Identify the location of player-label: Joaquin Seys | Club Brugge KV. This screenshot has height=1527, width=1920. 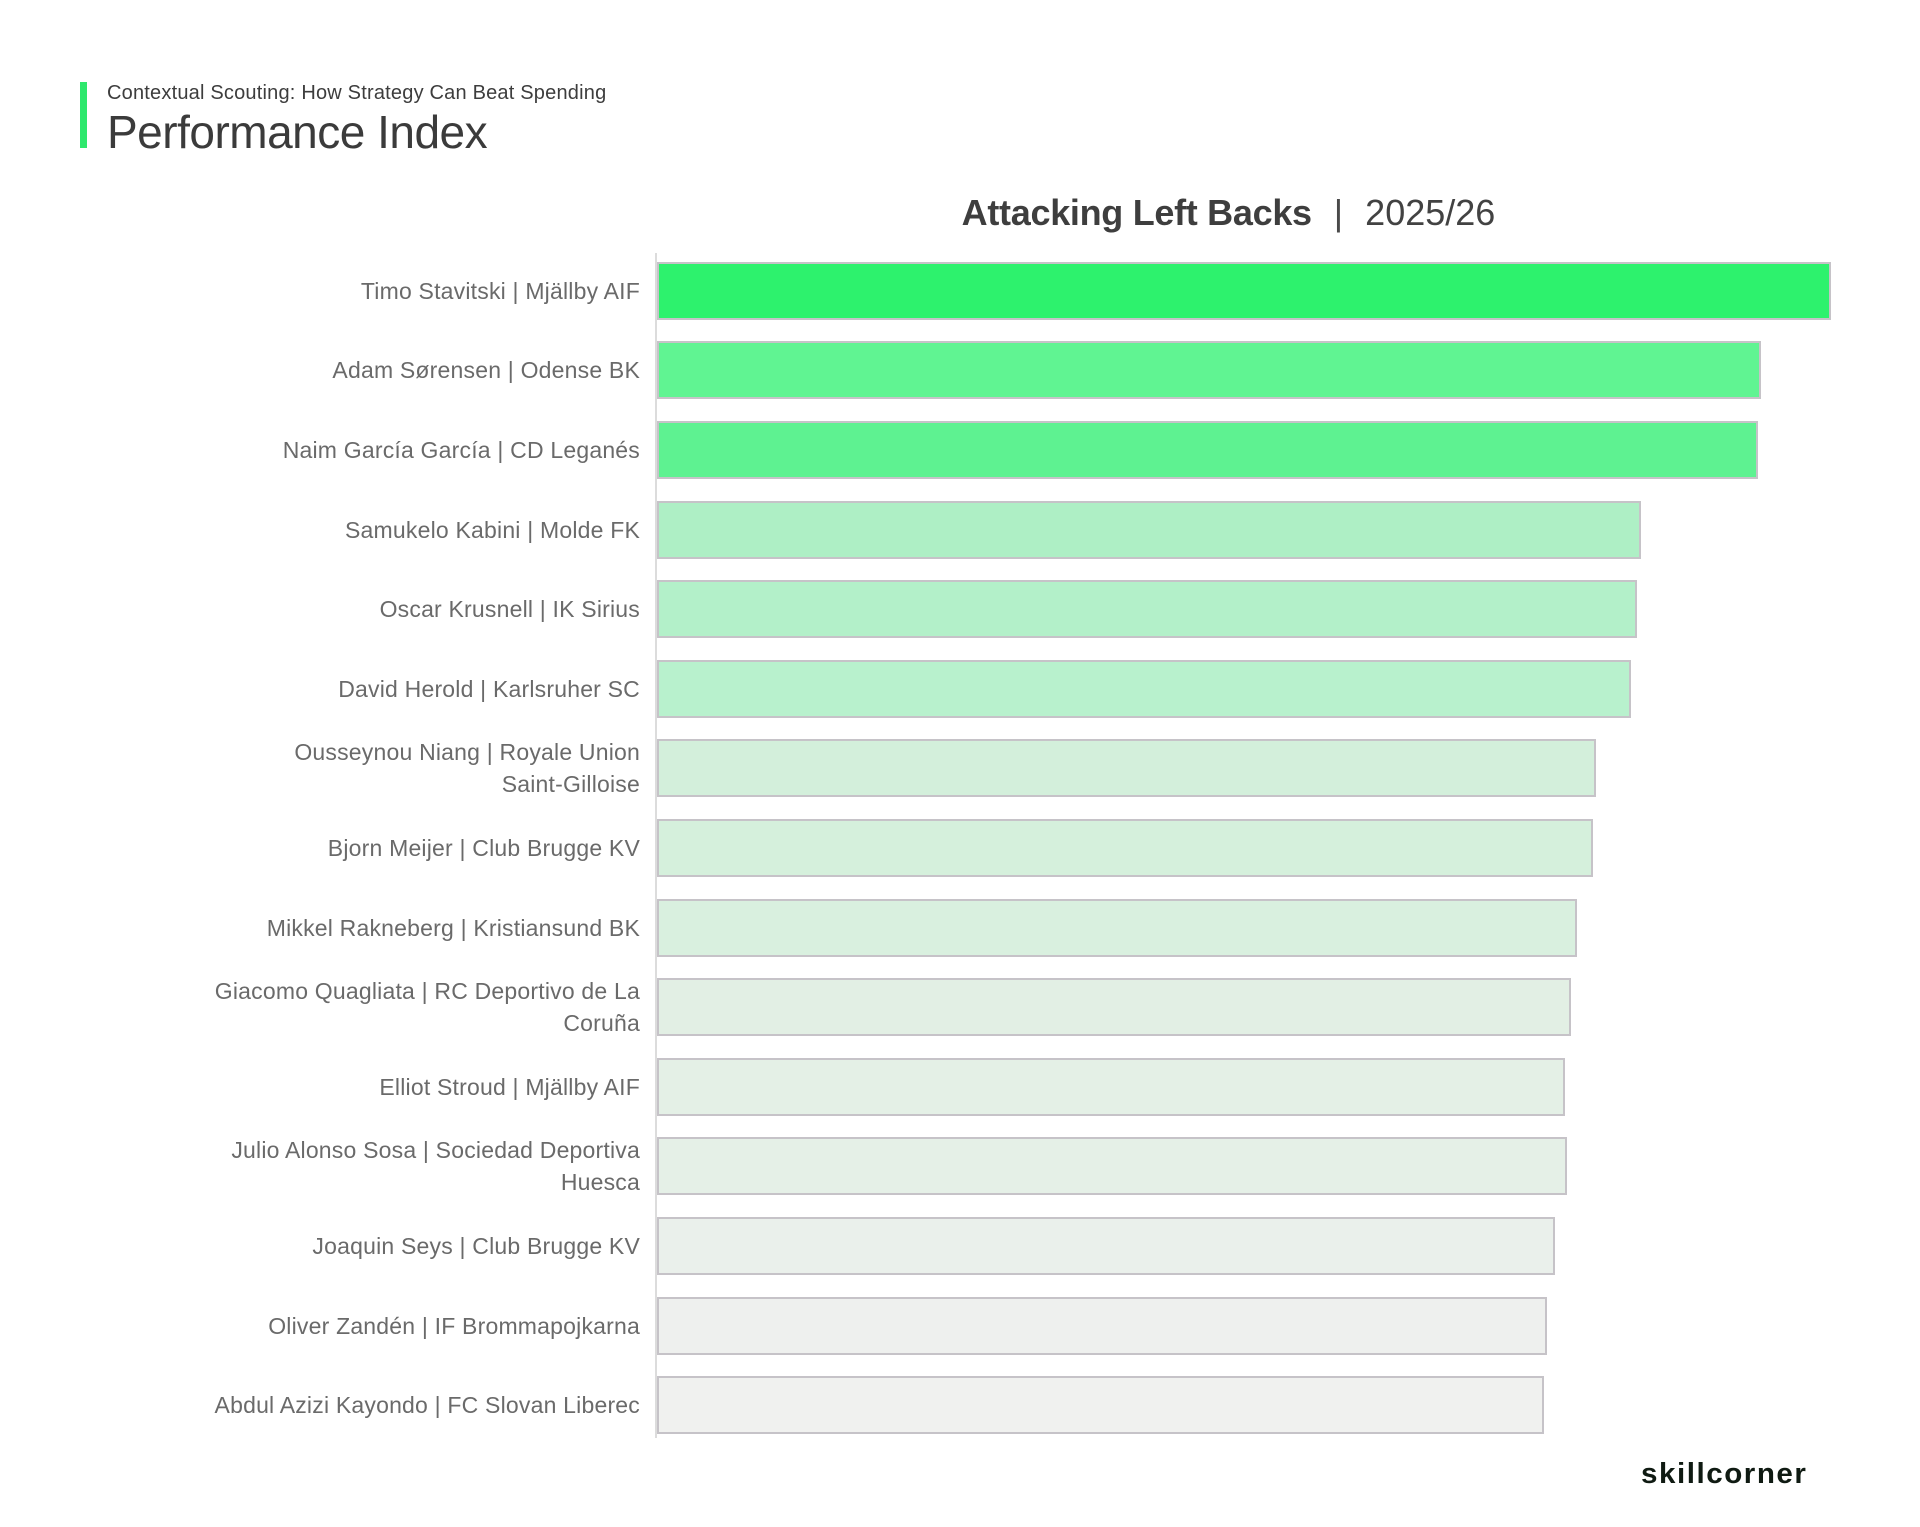
(360, 1246).